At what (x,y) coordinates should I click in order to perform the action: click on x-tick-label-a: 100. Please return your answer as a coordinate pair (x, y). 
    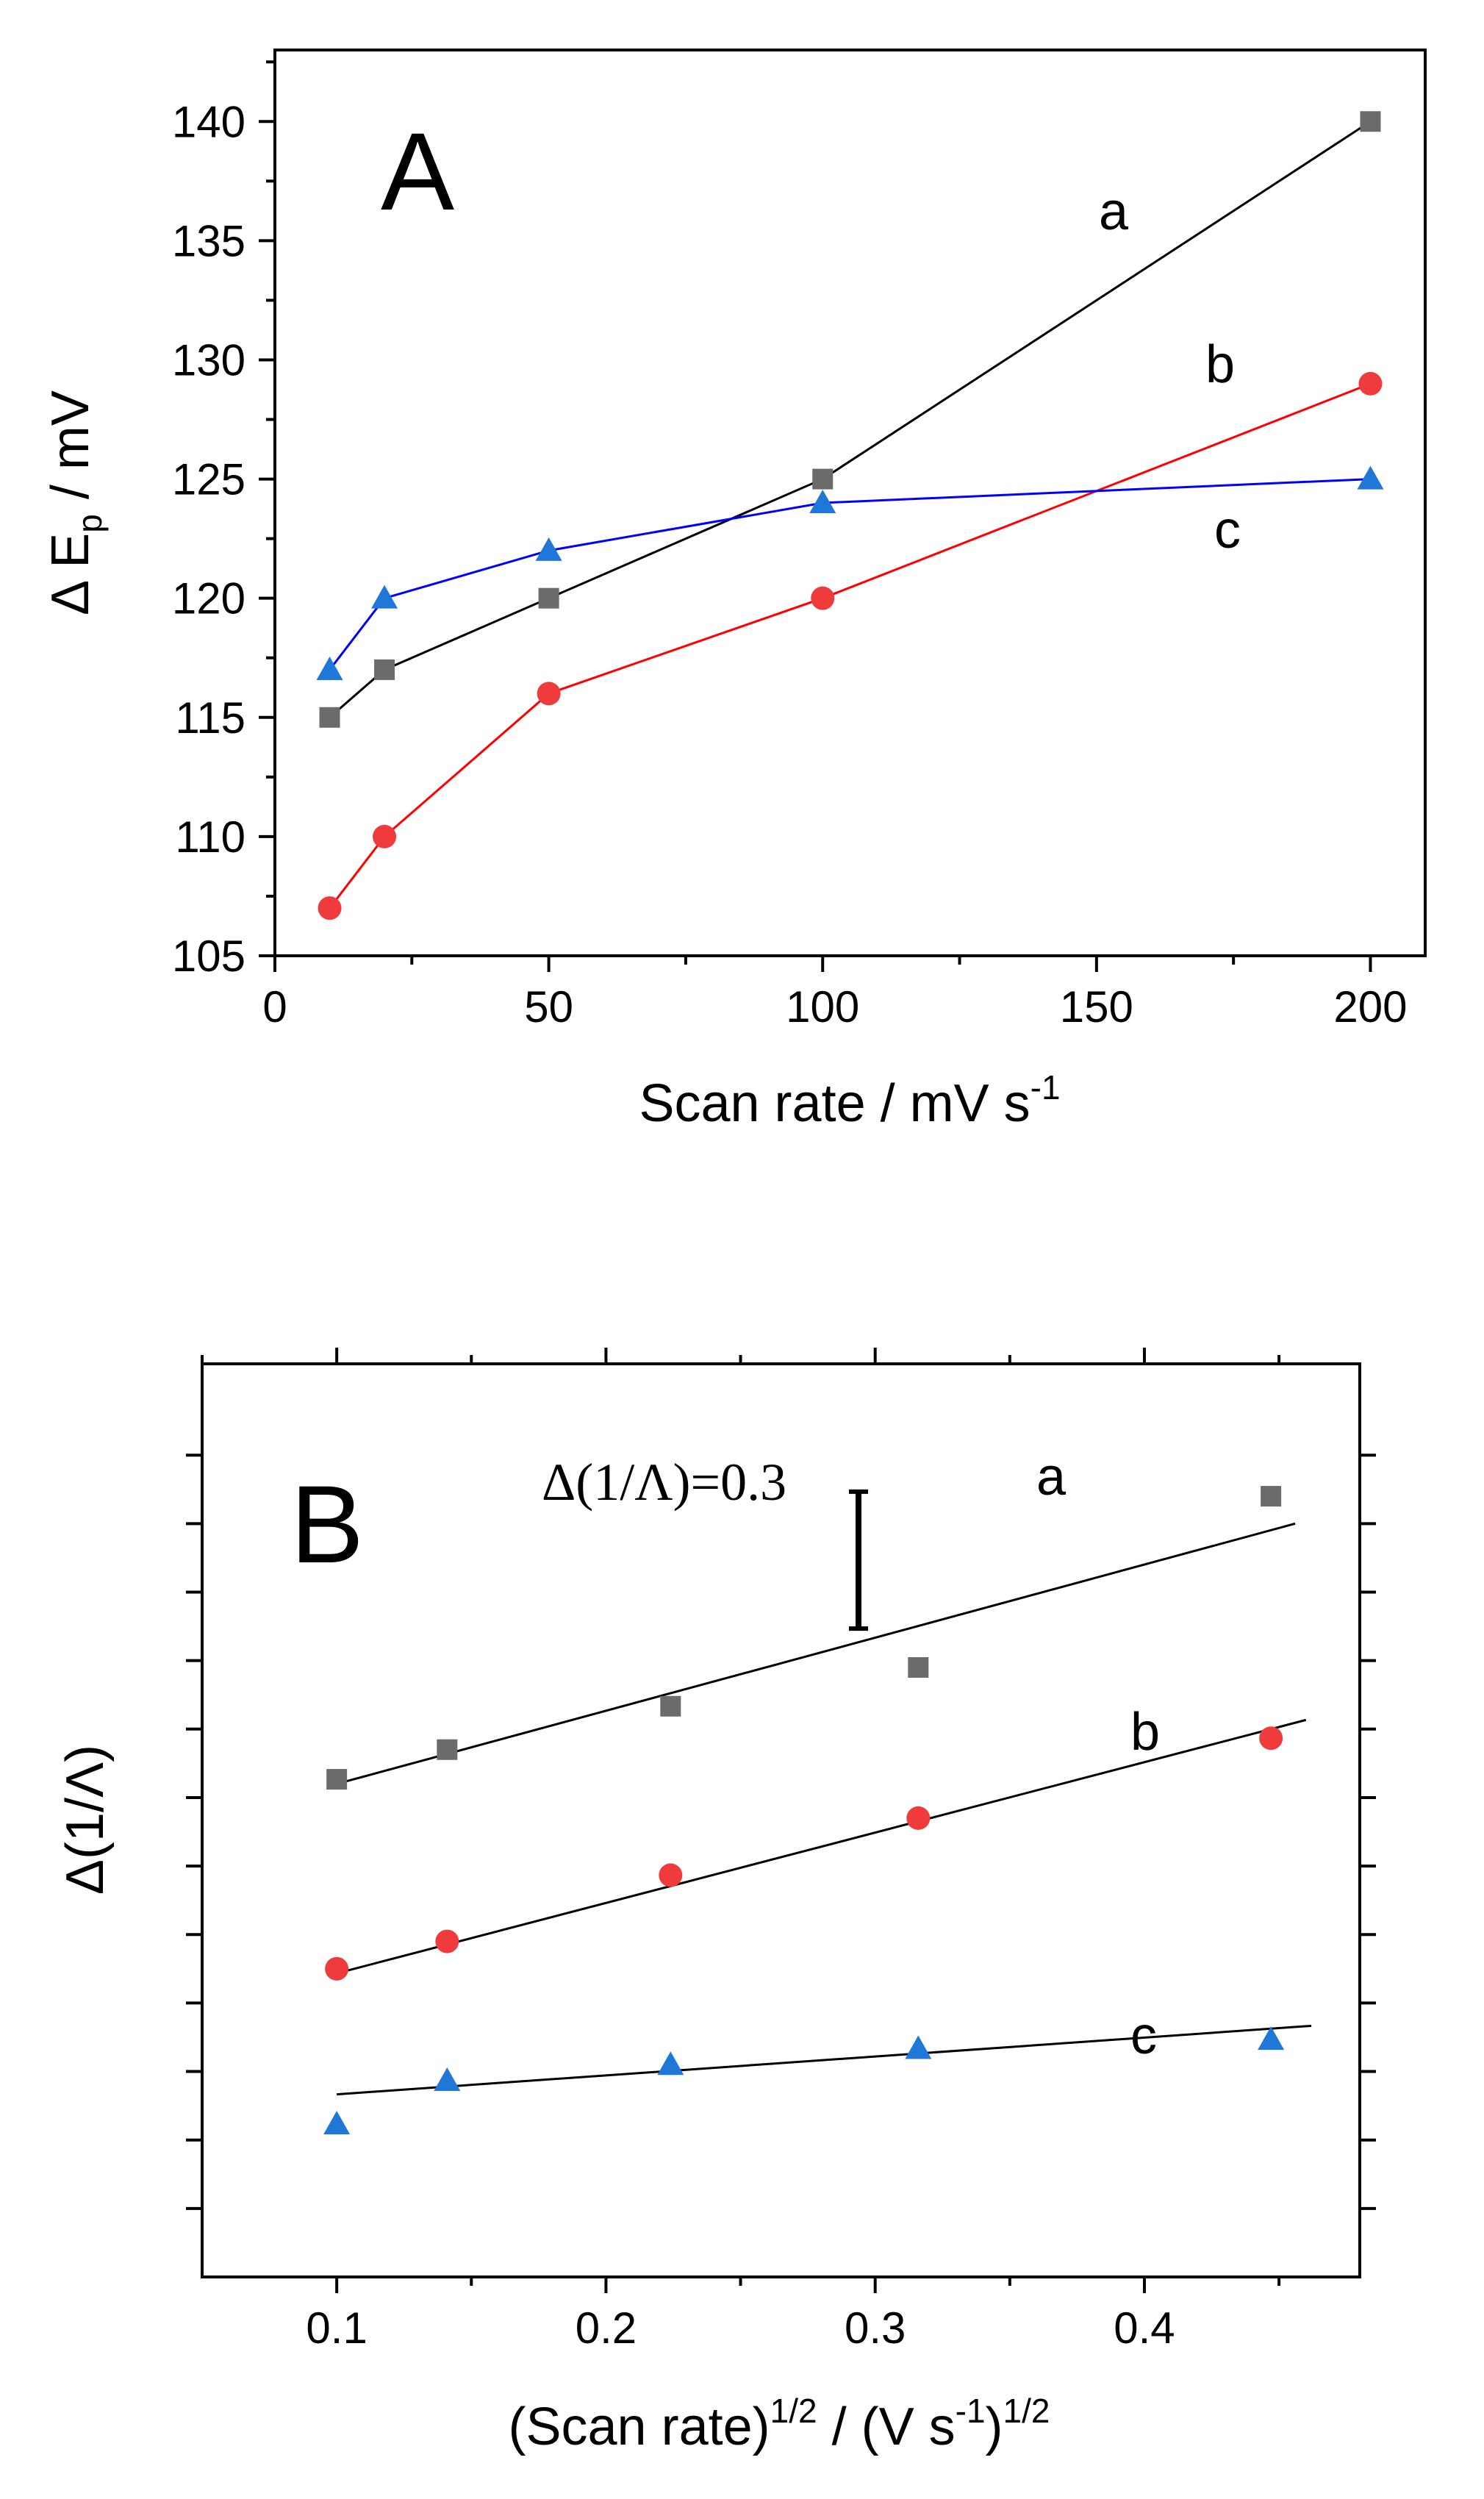
    Looking at the image, I should click on (823, 1007).